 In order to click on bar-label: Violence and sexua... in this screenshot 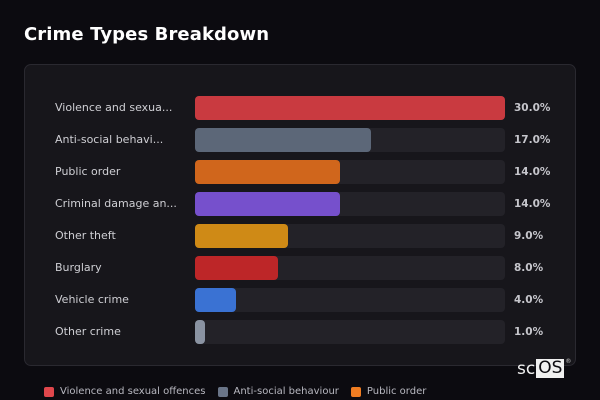, I will do `click(114, 107)`.